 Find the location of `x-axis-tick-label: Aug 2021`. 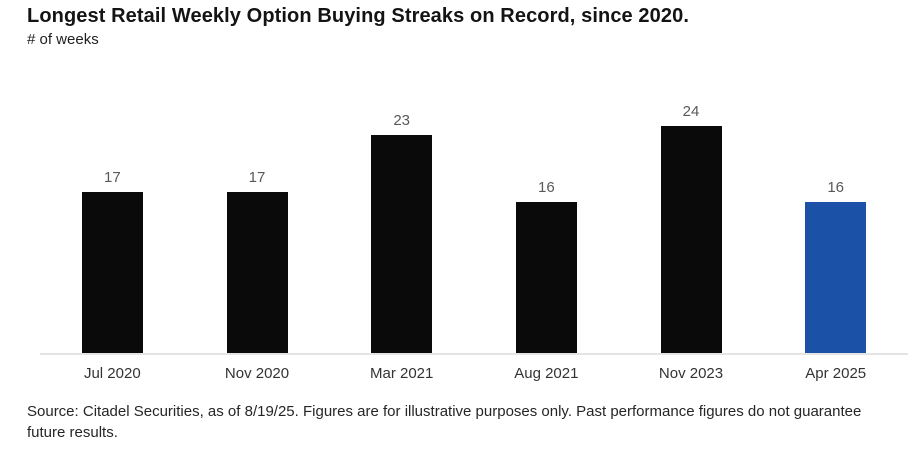

x-axis-tick-label: Aug 2021 is located at coordinates (546, 373).